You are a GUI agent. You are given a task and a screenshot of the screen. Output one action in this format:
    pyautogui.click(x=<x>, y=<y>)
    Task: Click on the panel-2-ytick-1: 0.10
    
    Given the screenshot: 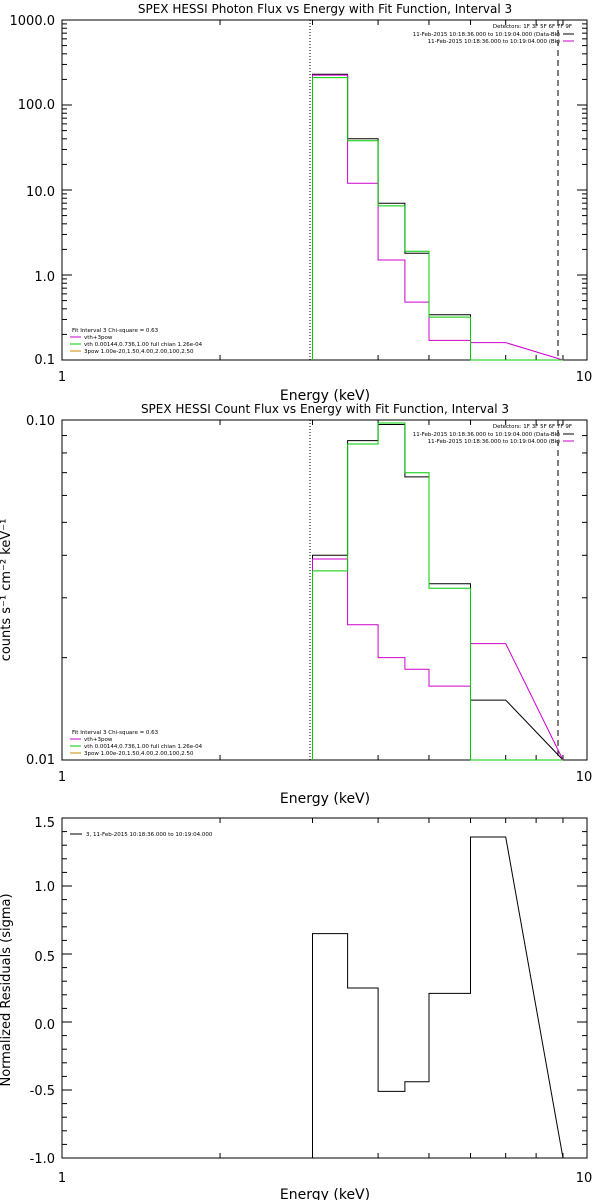 What is the action you would take?
    pyautogui.click(x=40, y=421)
    